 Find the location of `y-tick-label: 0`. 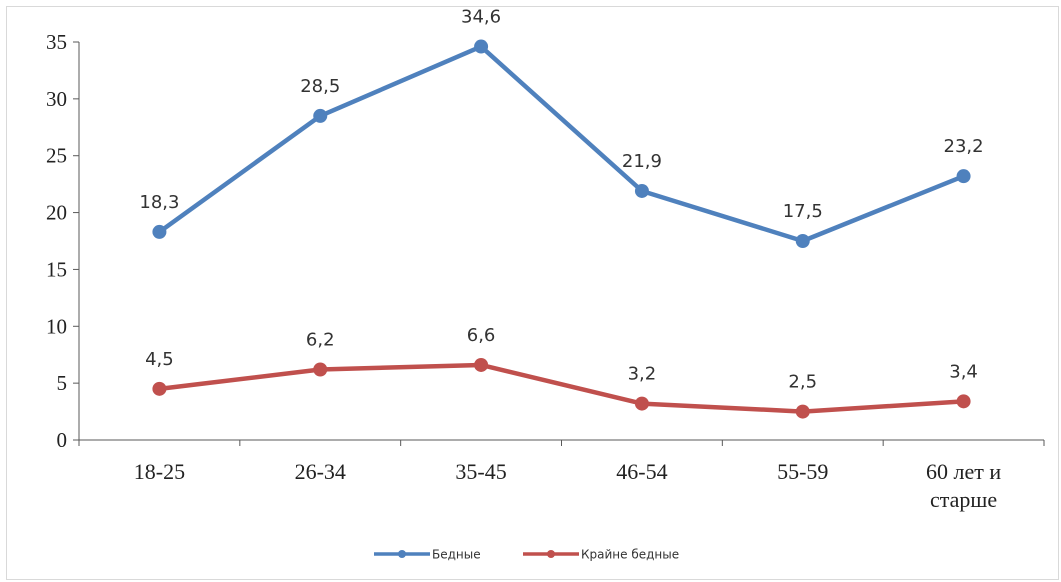

y-tick-label: 0 is located at coordinates (62, 440).